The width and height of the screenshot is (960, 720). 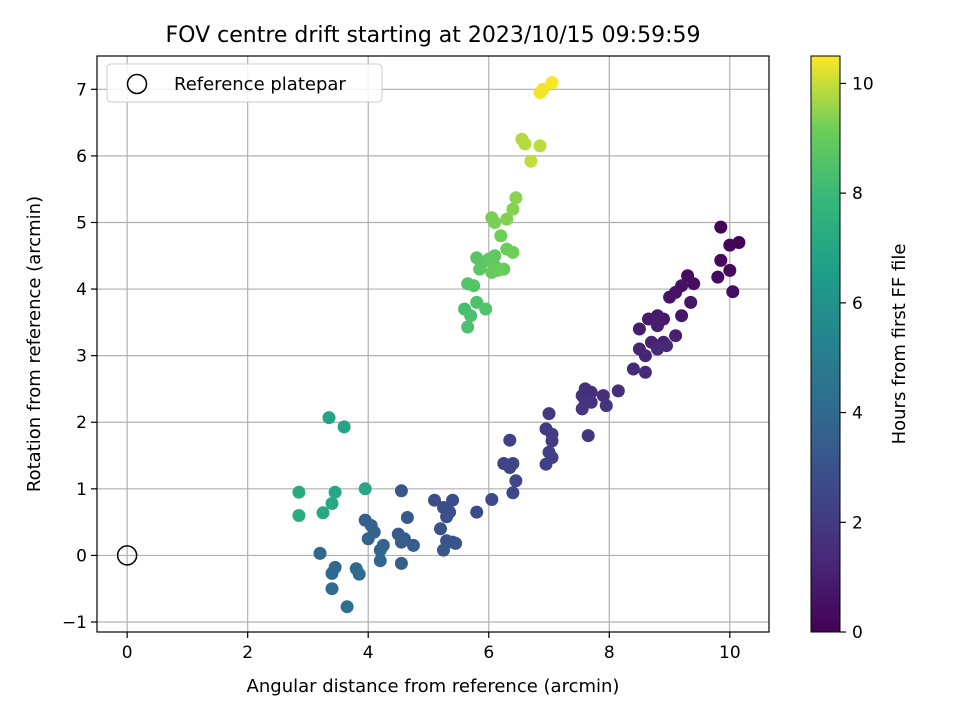 I want to click on reference-platepar-marker, so click(x=127, y=555).